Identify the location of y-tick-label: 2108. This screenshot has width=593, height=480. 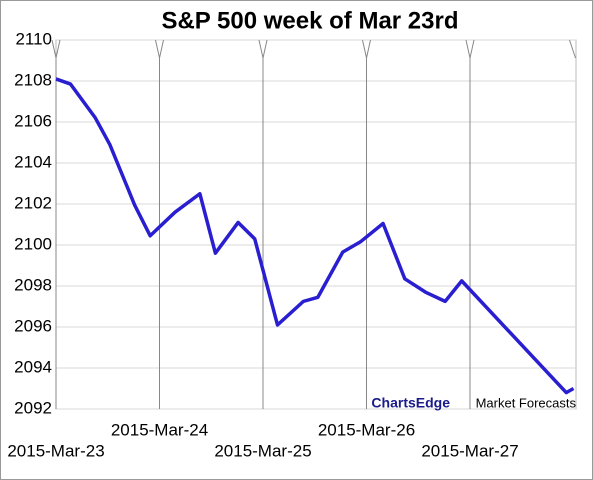
(33, 79).